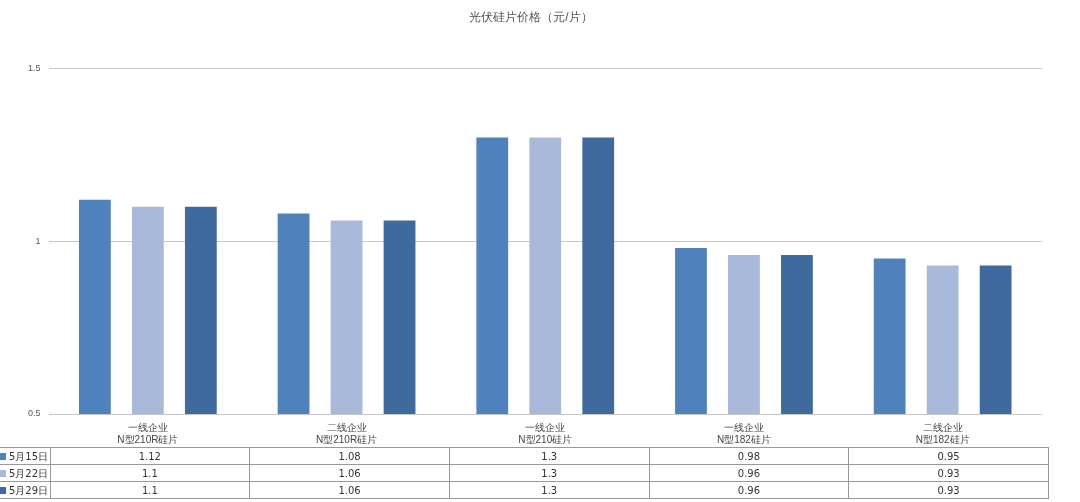 The width and height of the screenshot is (1080, 502). I want to click on data-label: 1.08, so click(349, 456).